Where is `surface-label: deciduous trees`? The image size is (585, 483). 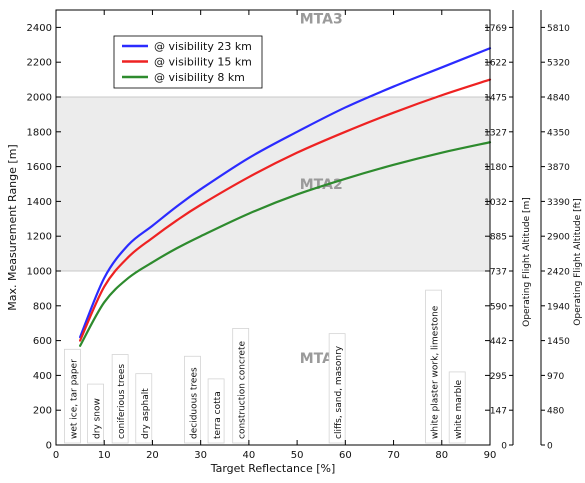
surface-label: deciduous trees is located at coordinates (194, 403).